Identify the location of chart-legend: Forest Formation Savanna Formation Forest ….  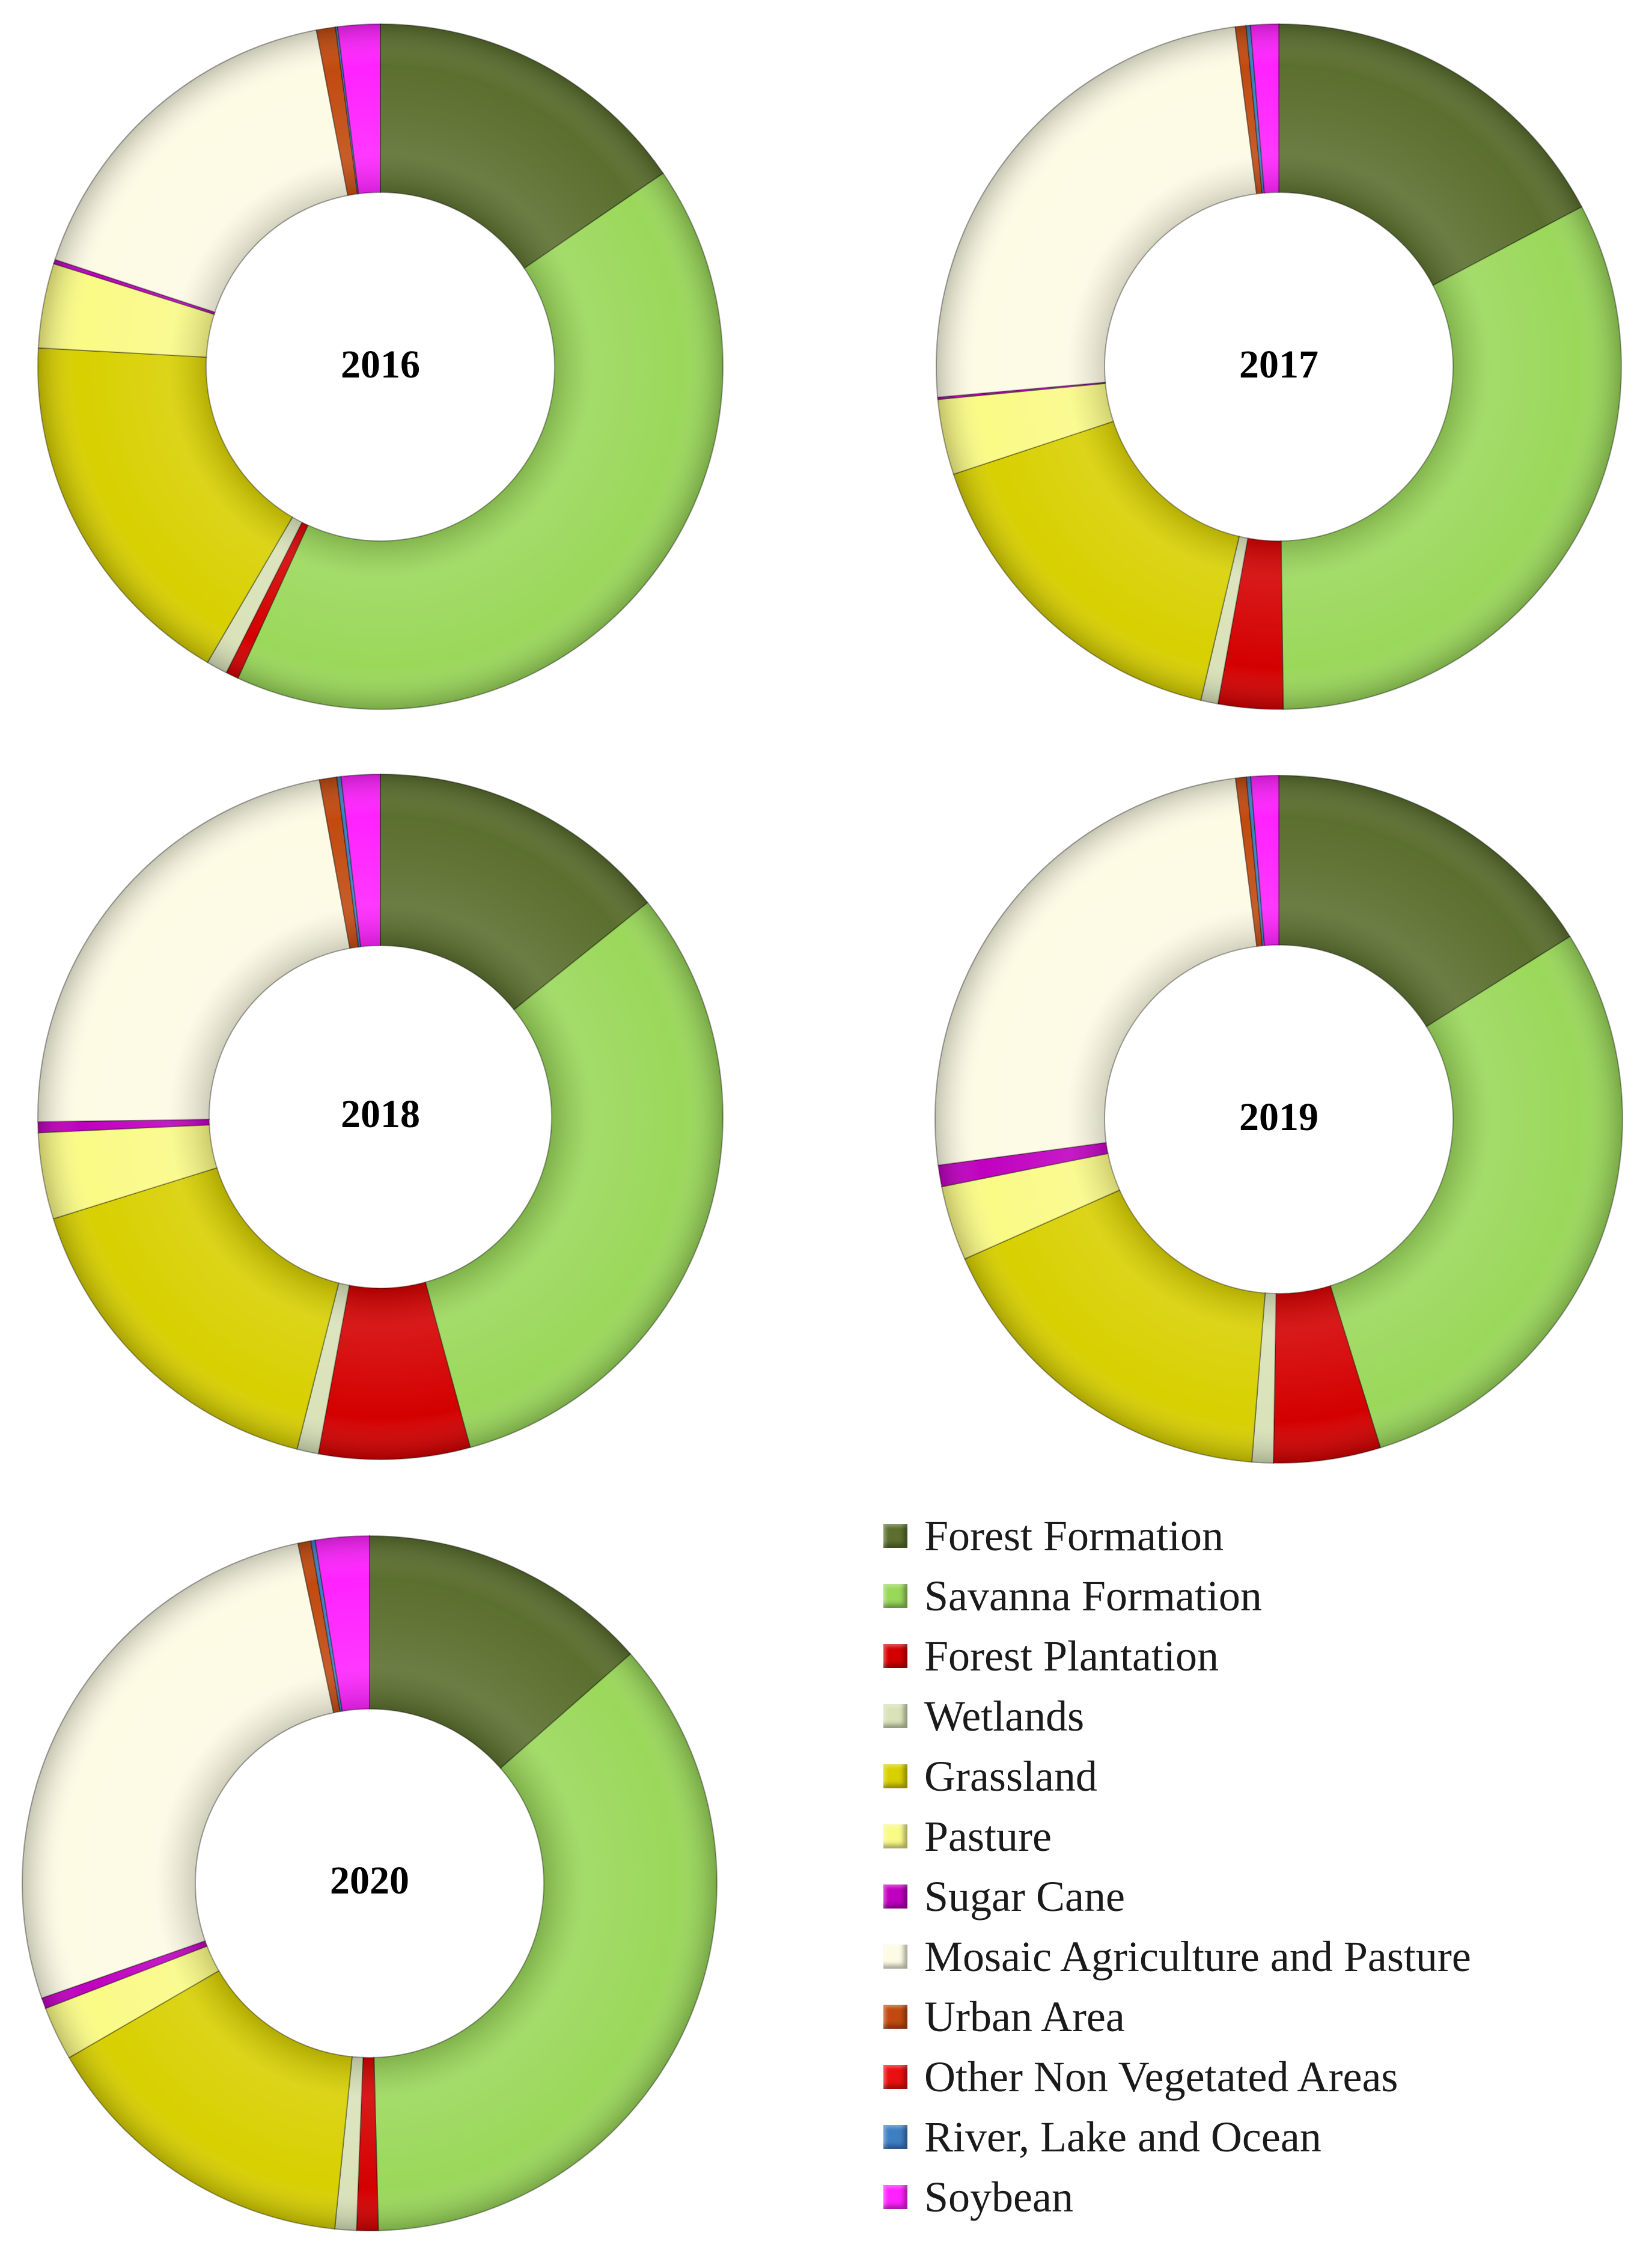
(1262, 1867).